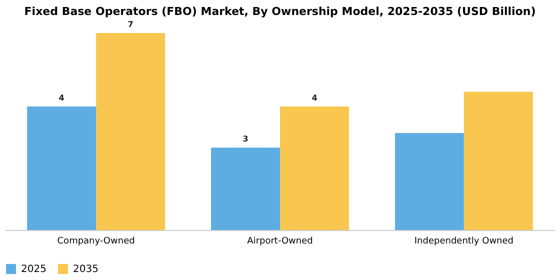  I want to click on legend-label: 2035, so click(85, 269).